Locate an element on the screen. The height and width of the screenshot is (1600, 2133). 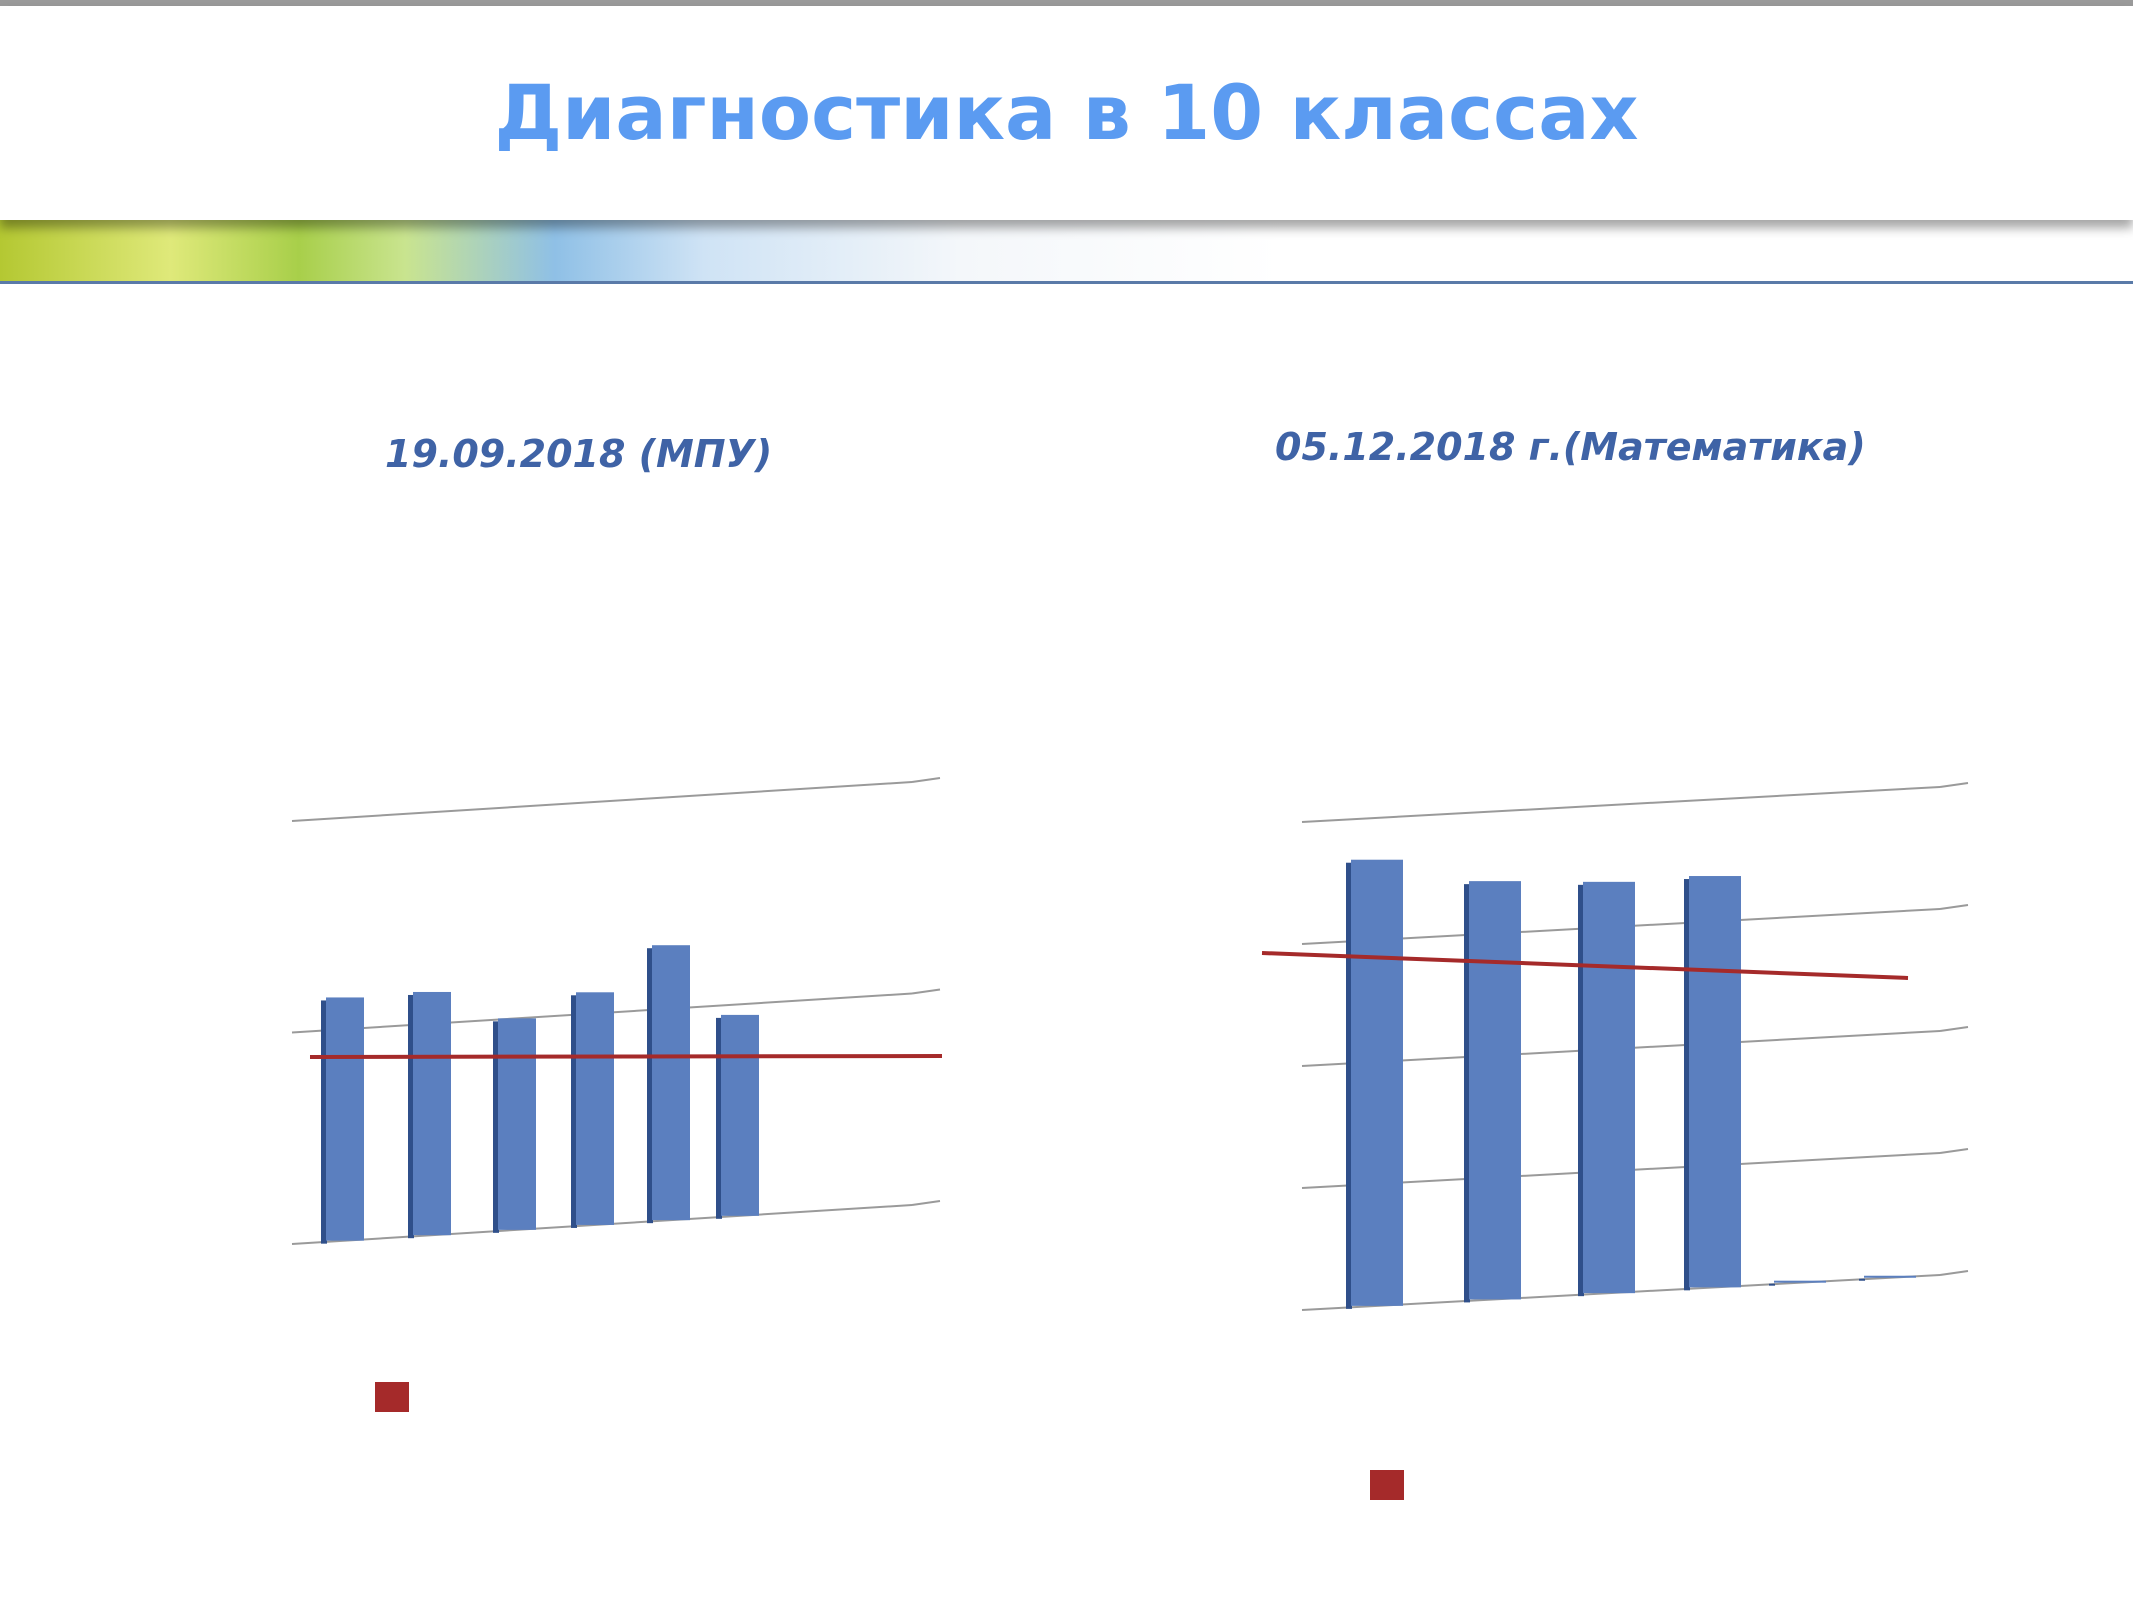
chart1-subtitle: 19.09.2018 (МПУ) is located at coordinates (579, 454).